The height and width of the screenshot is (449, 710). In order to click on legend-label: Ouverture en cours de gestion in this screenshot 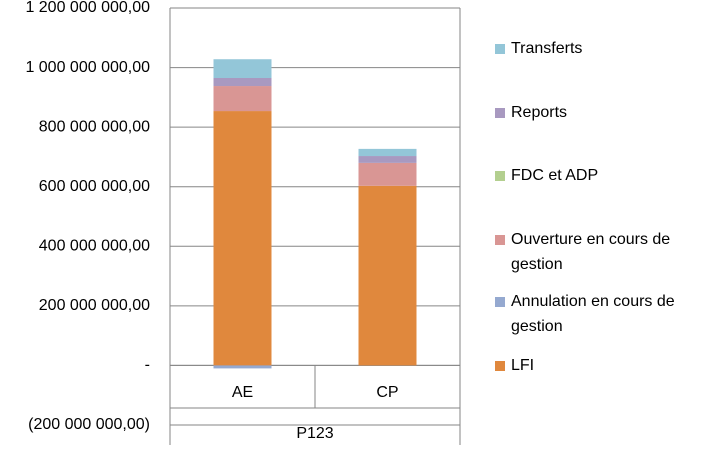, I will do `click(591, 252)`.